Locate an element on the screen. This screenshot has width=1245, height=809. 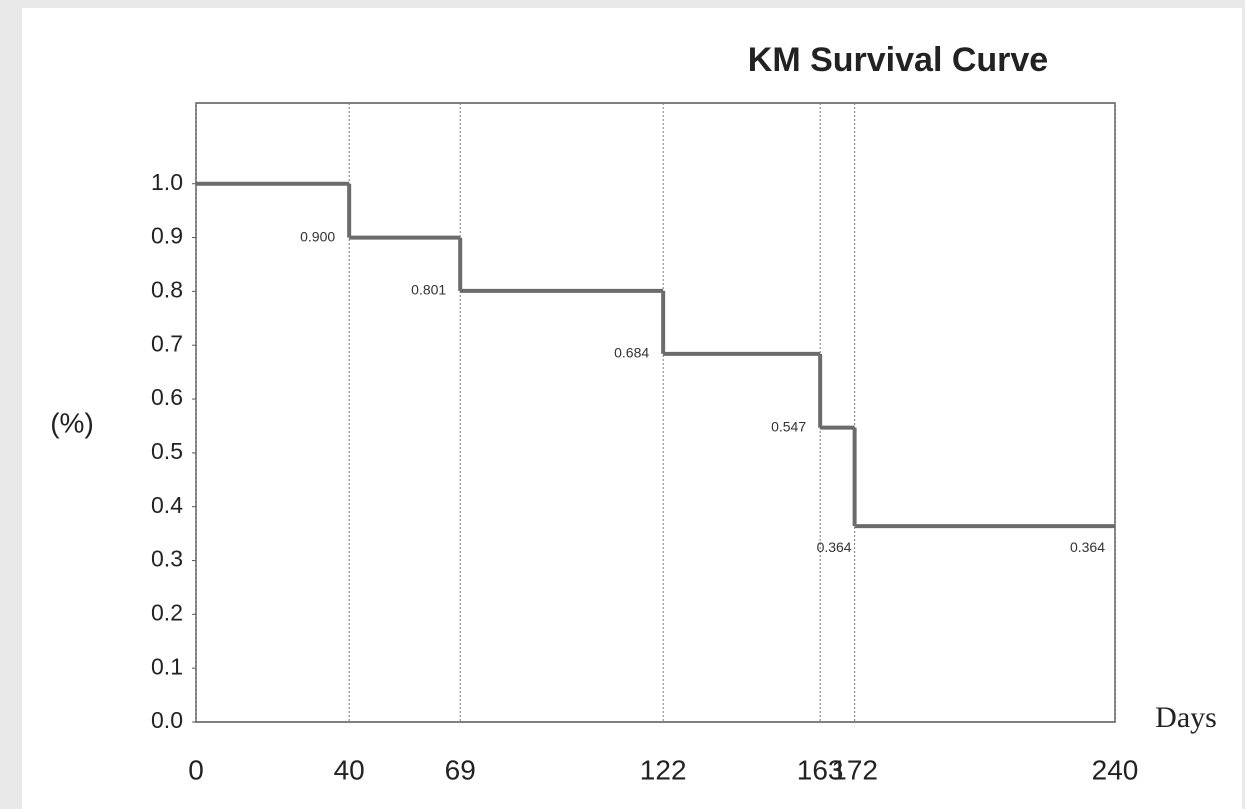
x-tick-label: 0 is located at coordinates (196, 769).